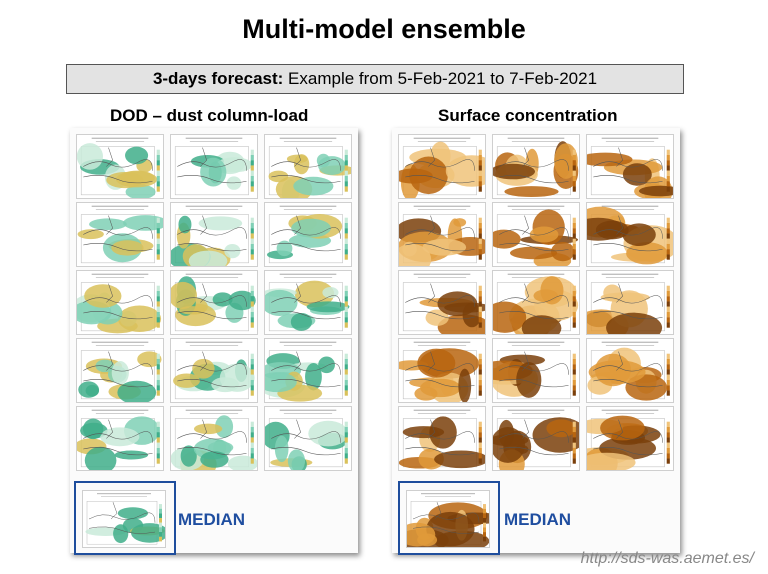 The width and height of the screenshot is (768, 574). Describe the element at coordinates (384, 29) in the screenshot. I see `slide-title: Multi-model ensemble` at that location.